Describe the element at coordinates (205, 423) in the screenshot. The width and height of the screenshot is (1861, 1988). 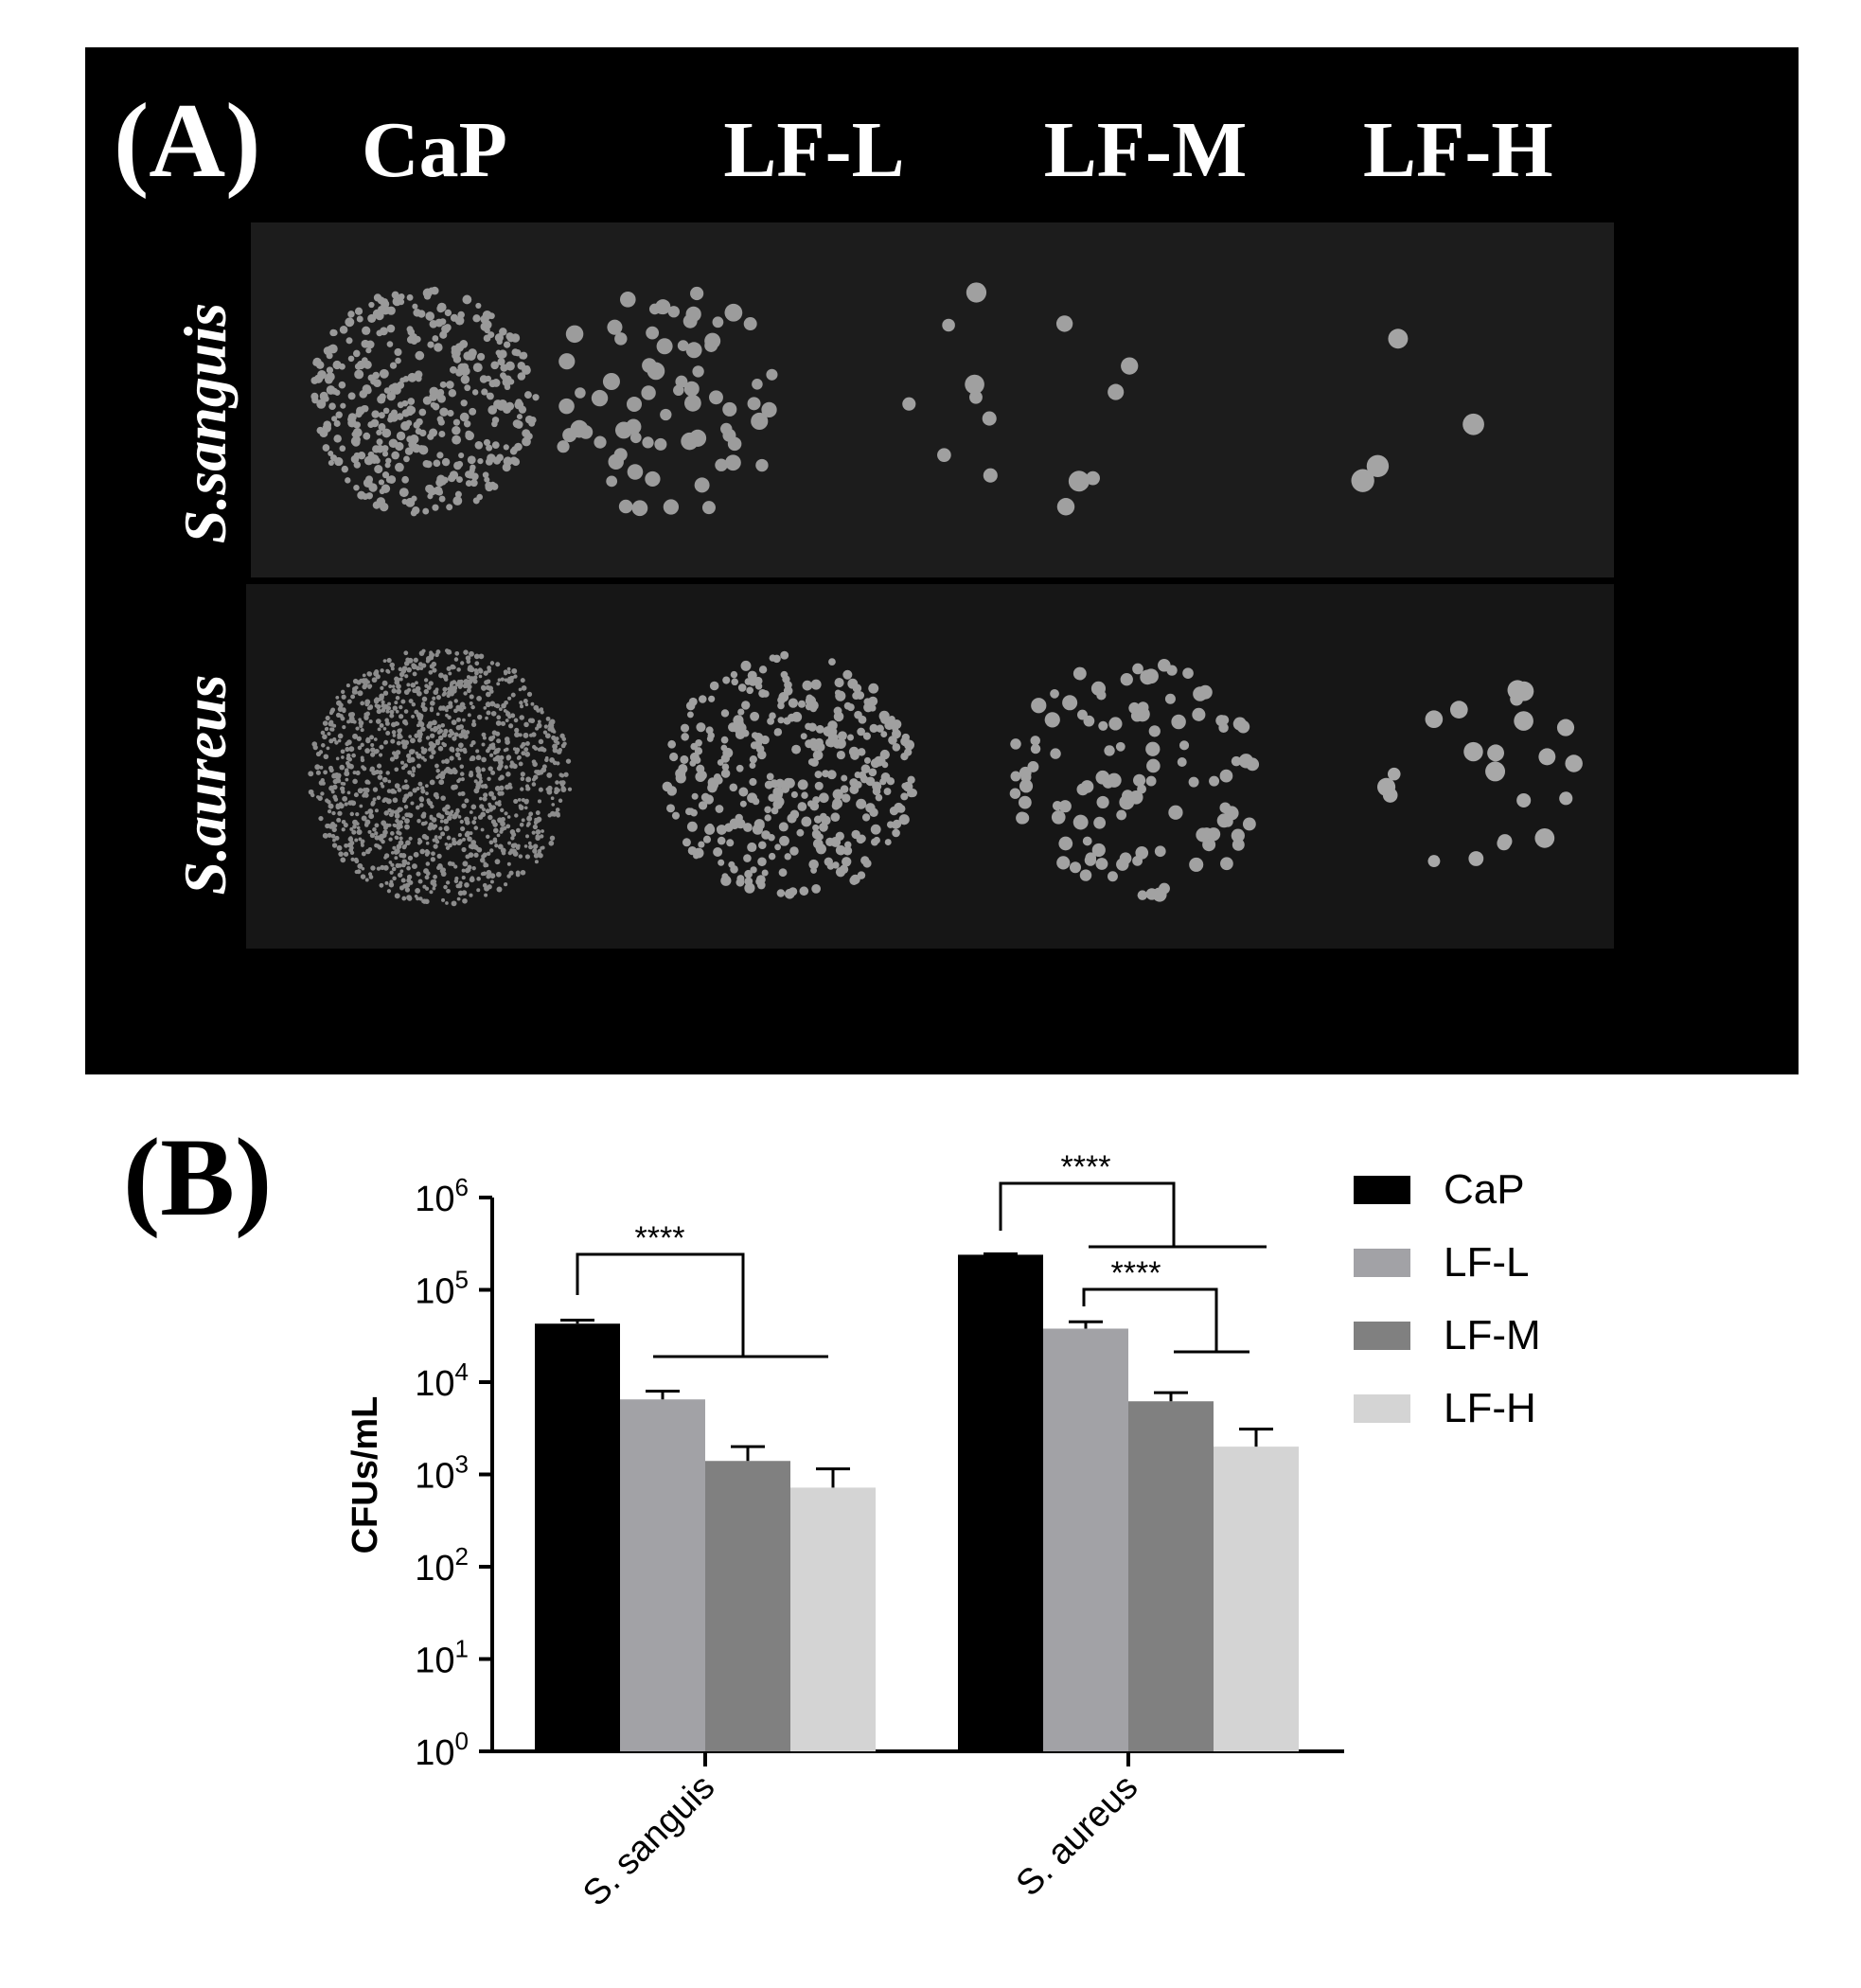
I see `row-label-s-sanguis: S.sanguis` at that location.